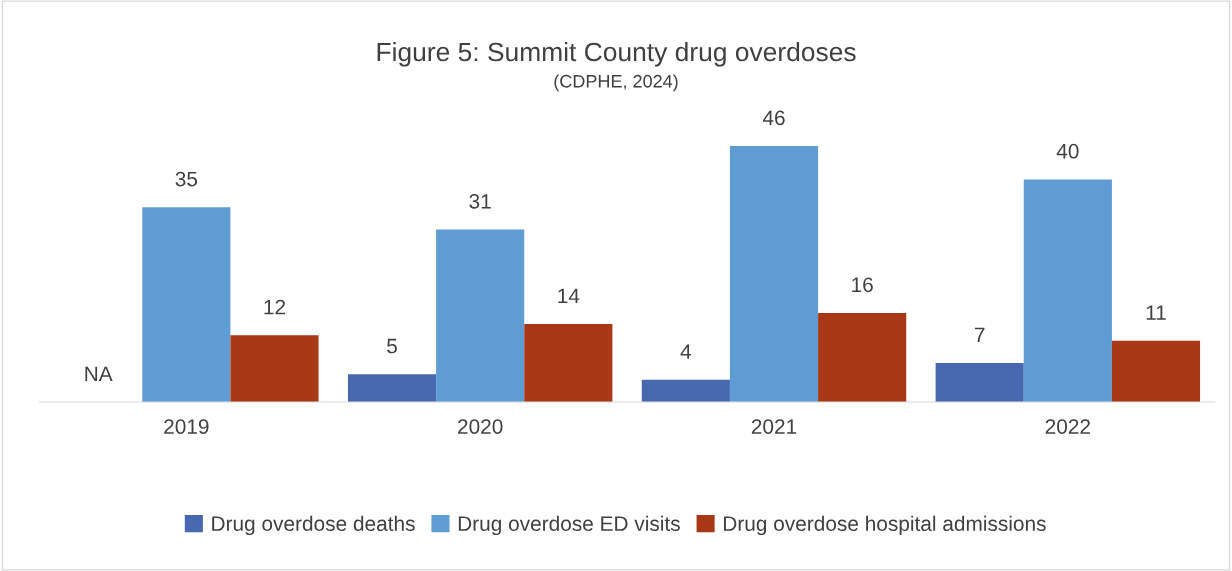 The width and height of the screenshot is (1232, 571). Describe the element at coordinates (186, 179) in the screenshot. I see `data-label: 35` at that location.